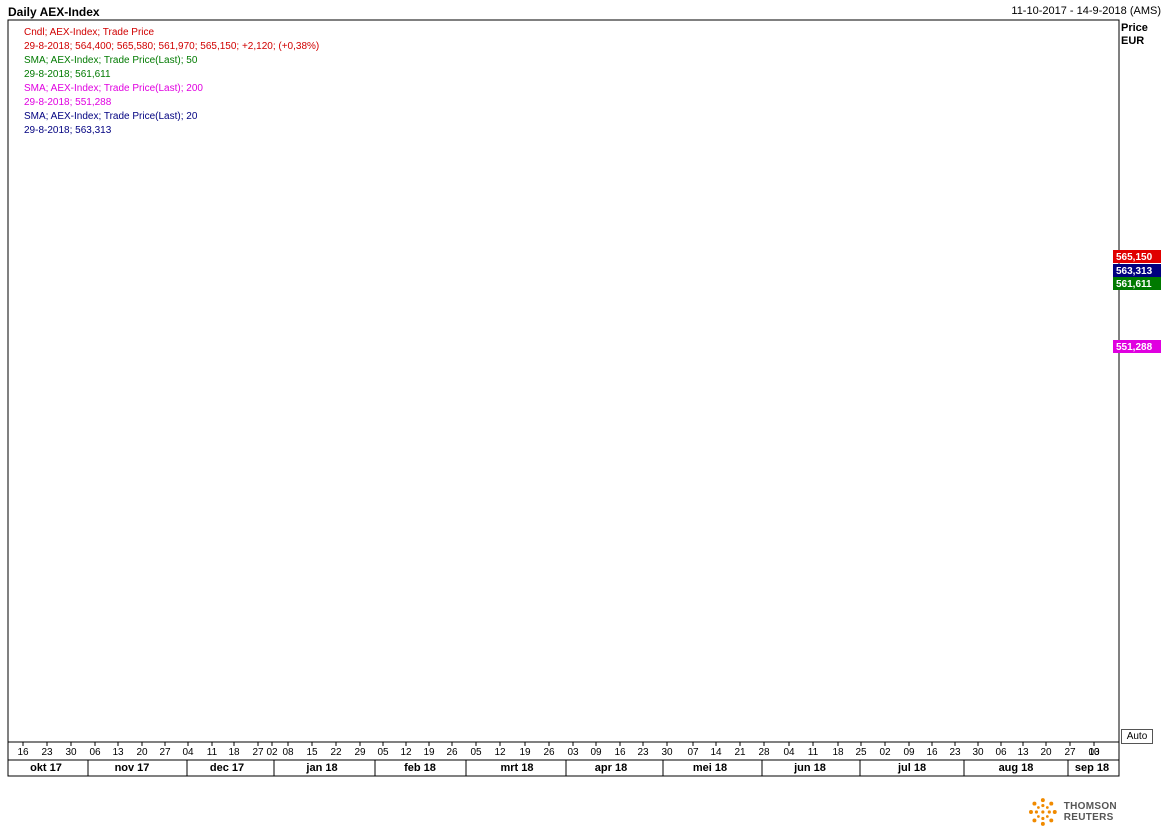  I want to click on price-tag-label: 563,313, so click(1134, 271).